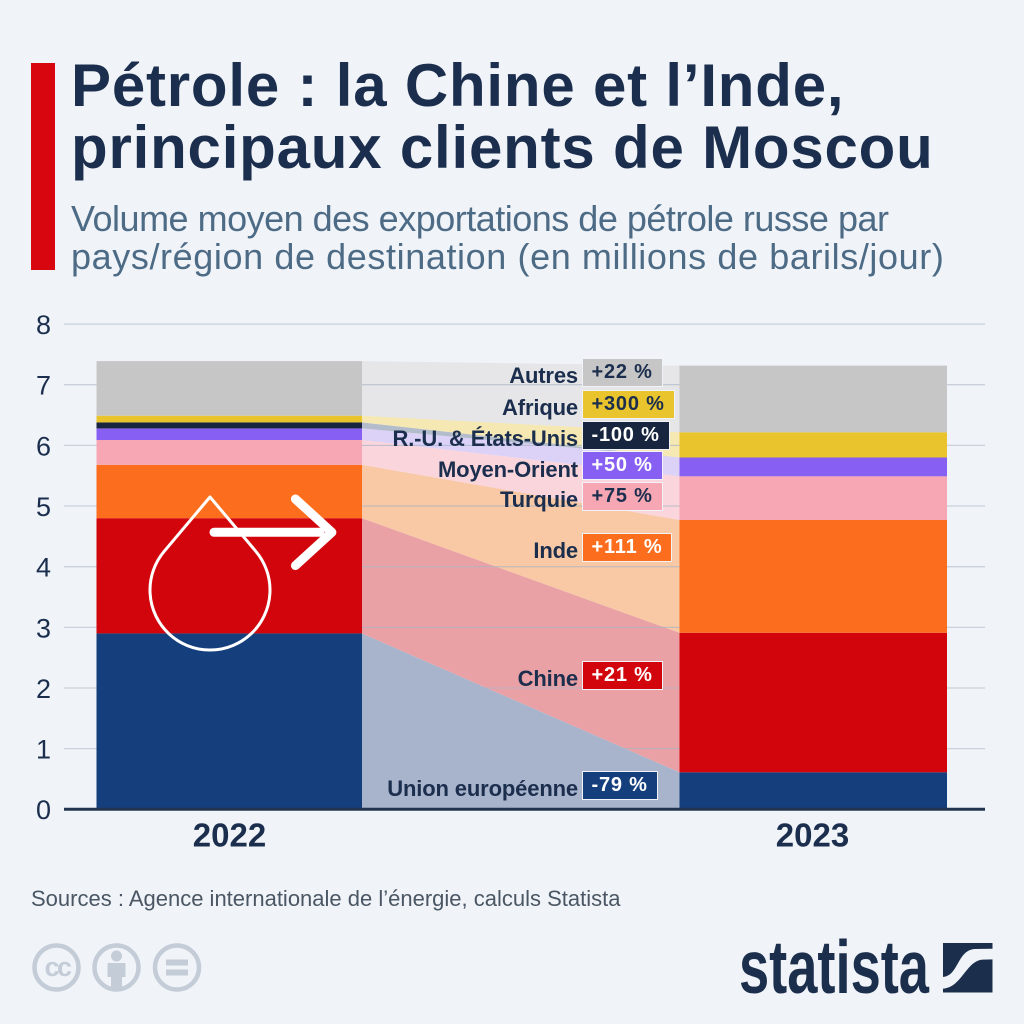  Describe the element at coordinates (43, 628) in the screenshot. I see `svg-text: 3` at that location.